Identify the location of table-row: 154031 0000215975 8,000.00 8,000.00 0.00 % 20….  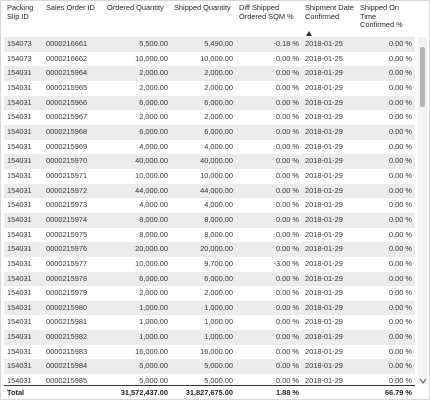
(209, 235).